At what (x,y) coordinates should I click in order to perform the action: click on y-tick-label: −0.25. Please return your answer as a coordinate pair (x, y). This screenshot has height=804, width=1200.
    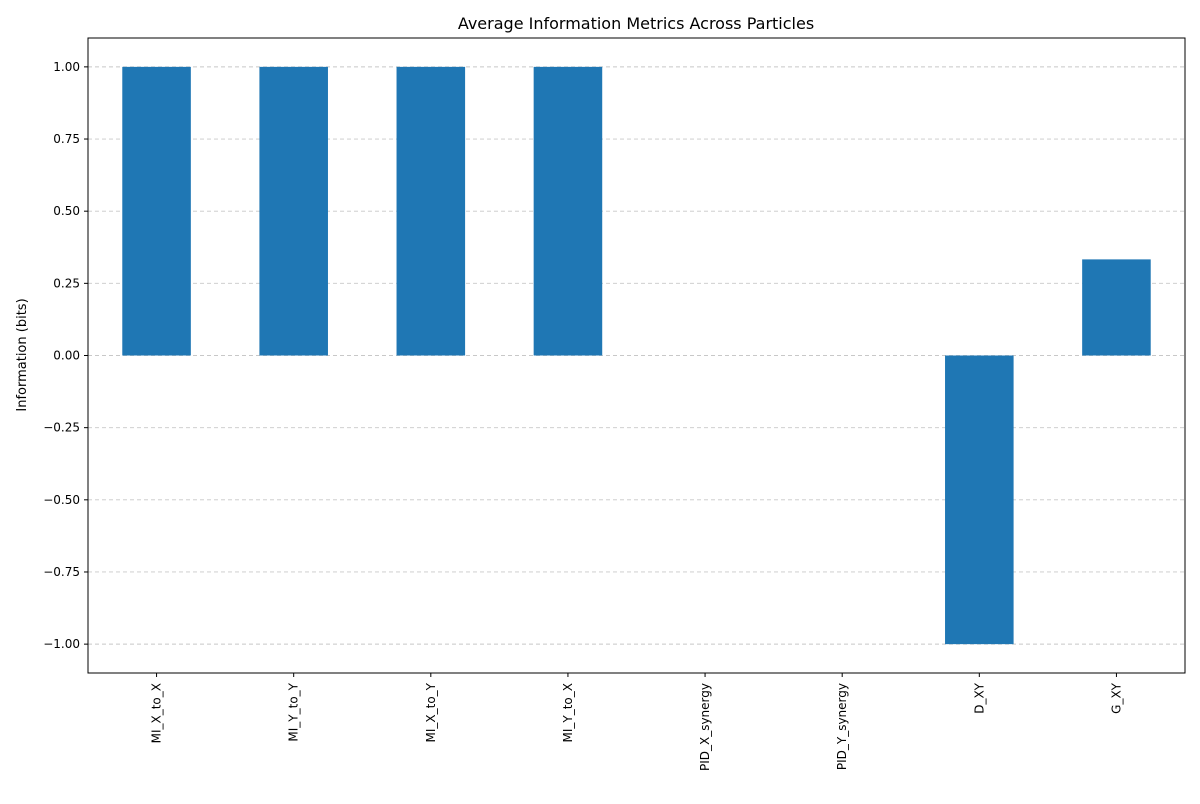
    Looking at the image, I should click on (61, 428).